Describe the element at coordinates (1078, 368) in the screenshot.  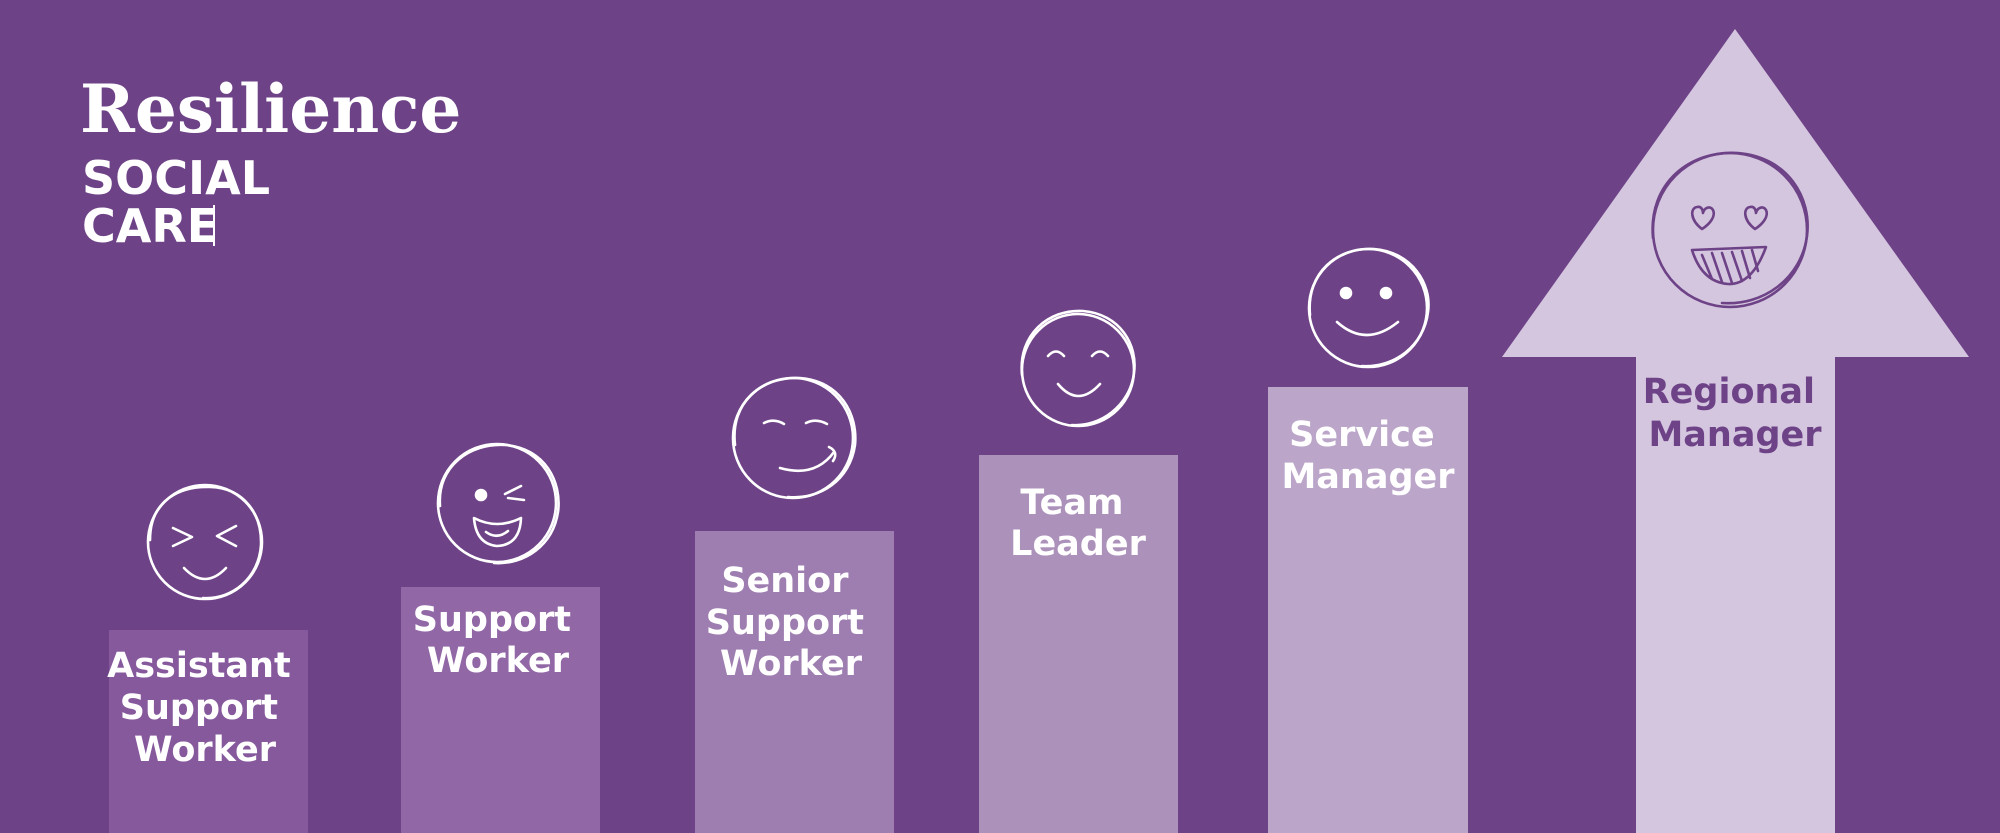
I see `happy-face-icon` at that location.